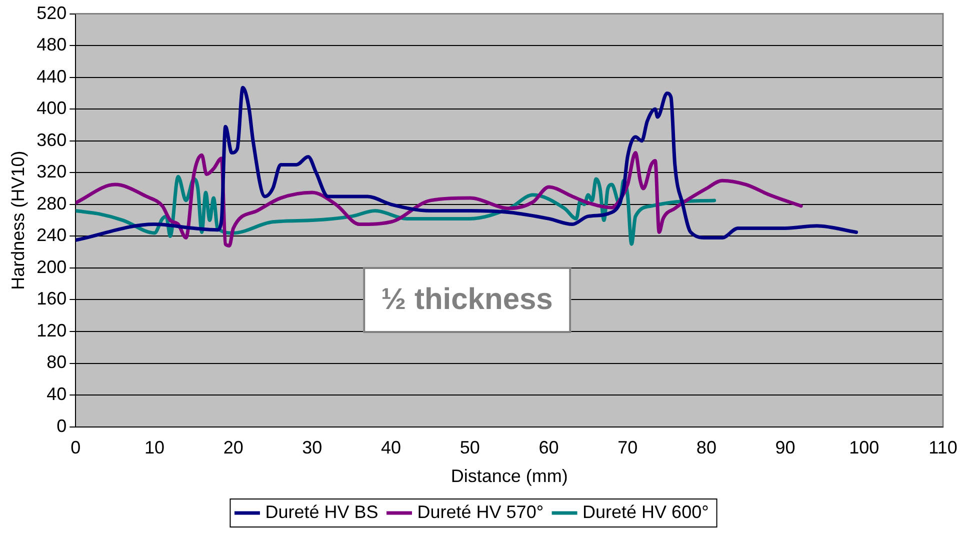  Describe the element at coordinates (51, 330) in the screenshot. I see `y-tick-label: 120` at that location.